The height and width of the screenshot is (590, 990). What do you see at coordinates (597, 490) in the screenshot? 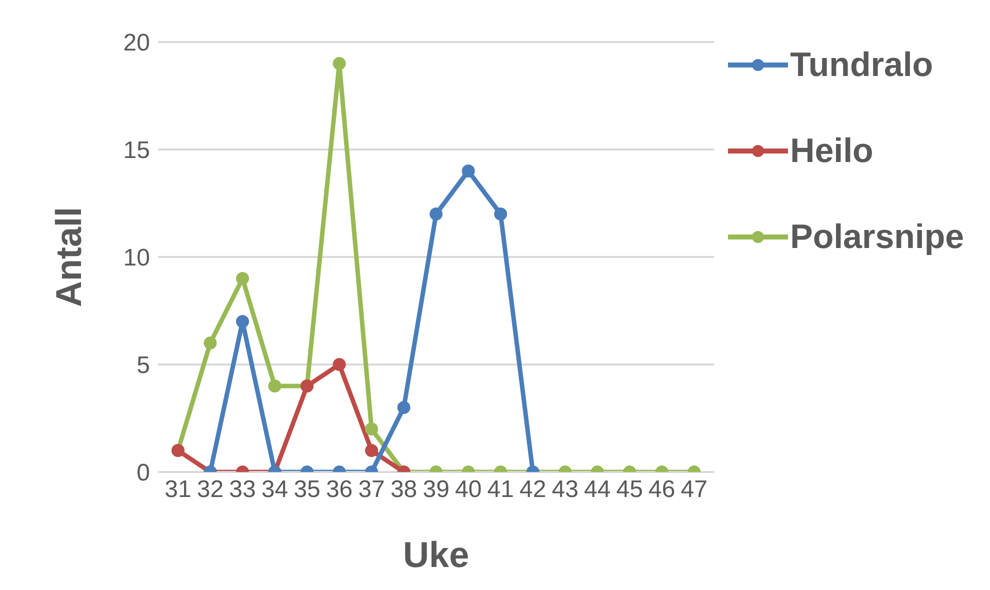
I see `x-tick-label: 44` at bounding box center [597, 490].